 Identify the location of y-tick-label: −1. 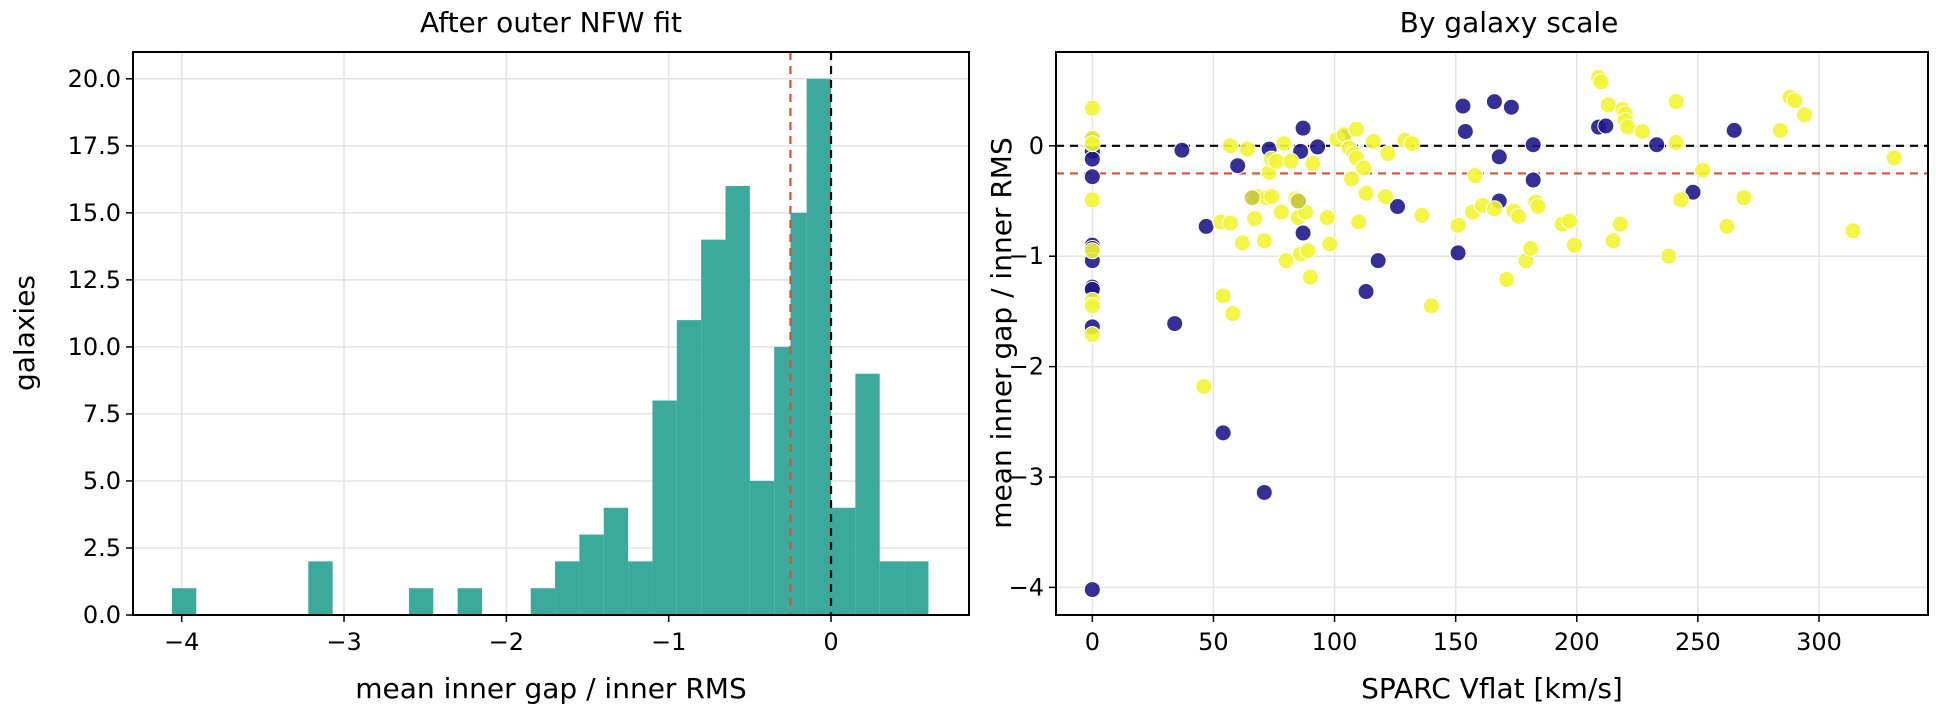
(1026, 256).